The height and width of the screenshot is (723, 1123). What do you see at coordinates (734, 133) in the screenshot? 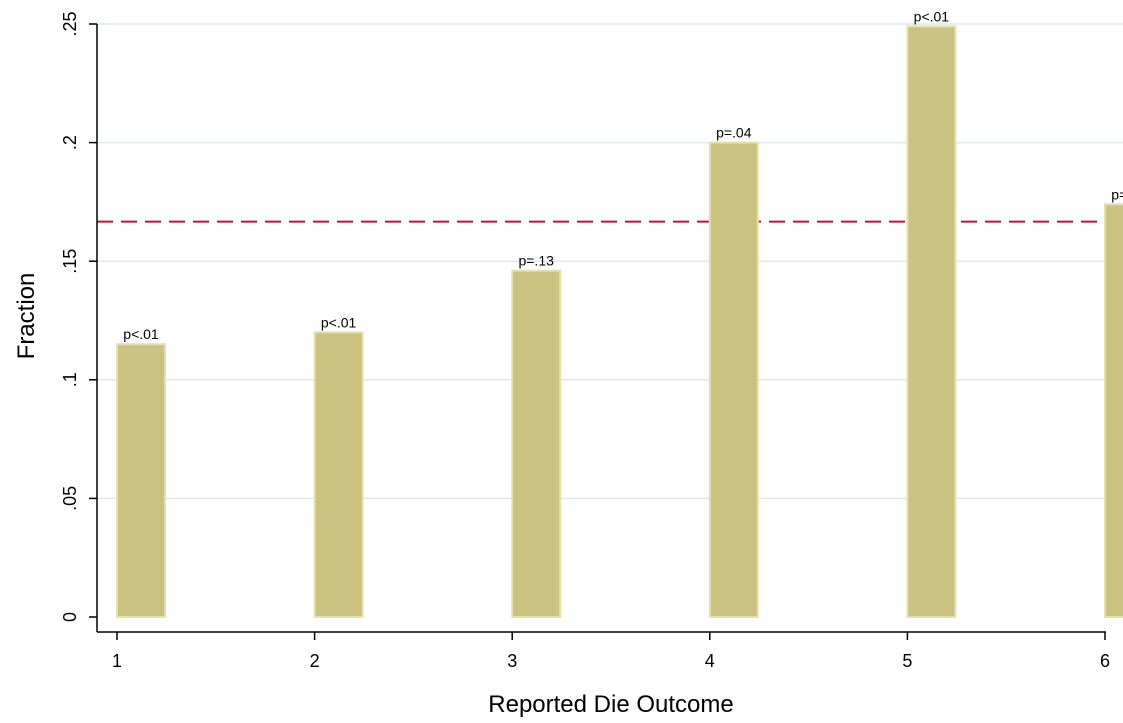
I see `bar-label-4: p=.04` at bounding box center [734, 133].